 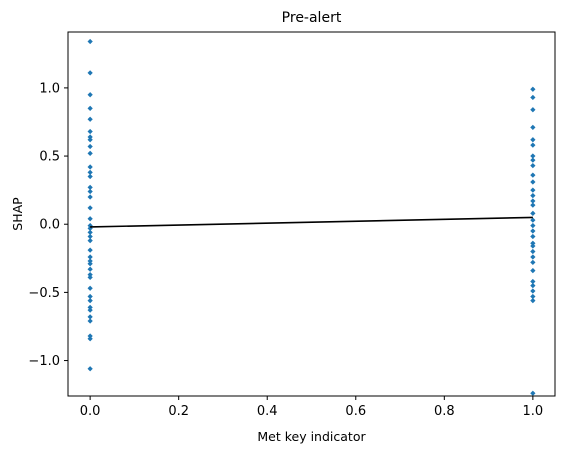 What do you see at coordinates (90, 411) in the screenshot?
I see `x-tick-label: 0.0` at bounding box center [90, 411].